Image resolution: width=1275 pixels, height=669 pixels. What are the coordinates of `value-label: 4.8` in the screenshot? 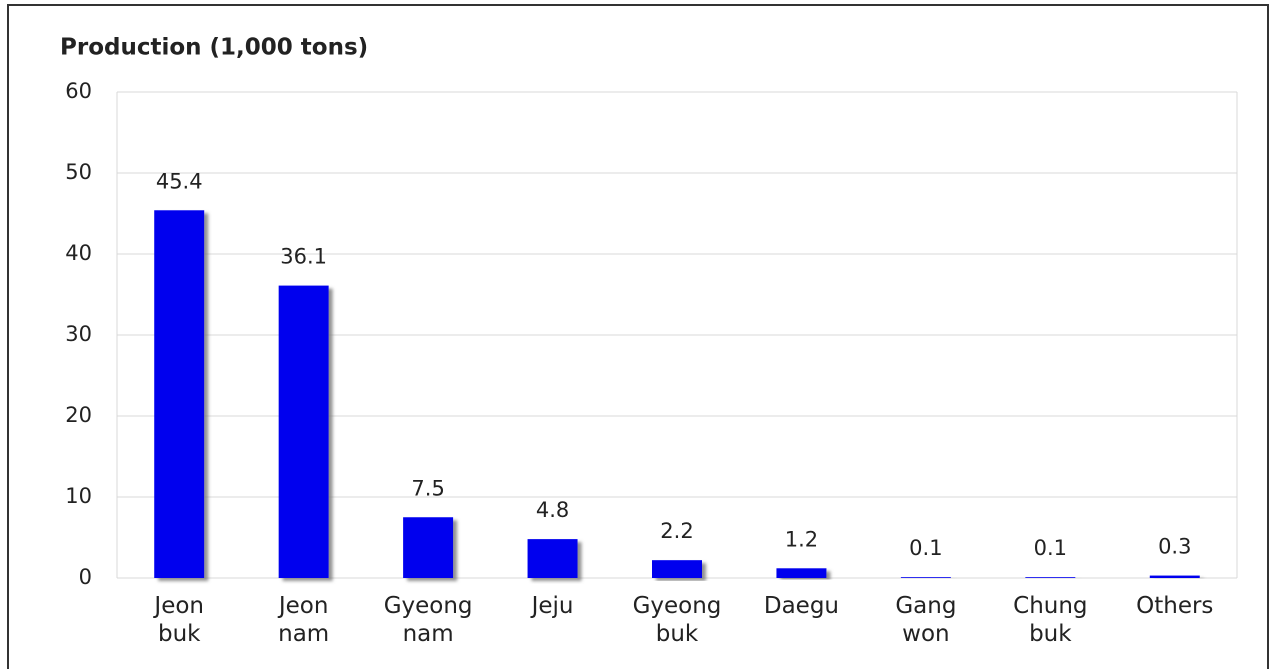 It's located at (552, 510).